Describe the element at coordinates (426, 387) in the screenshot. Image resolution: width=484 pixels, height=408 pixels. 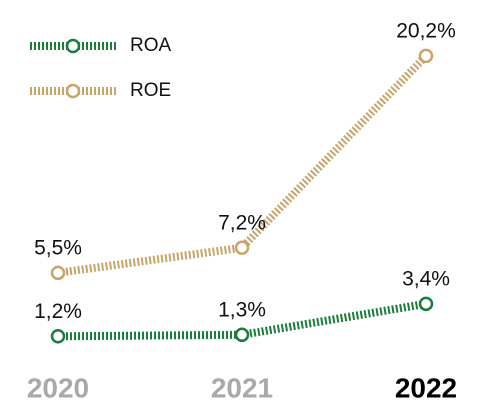
I see `x-tick-label: 2022` at that location.